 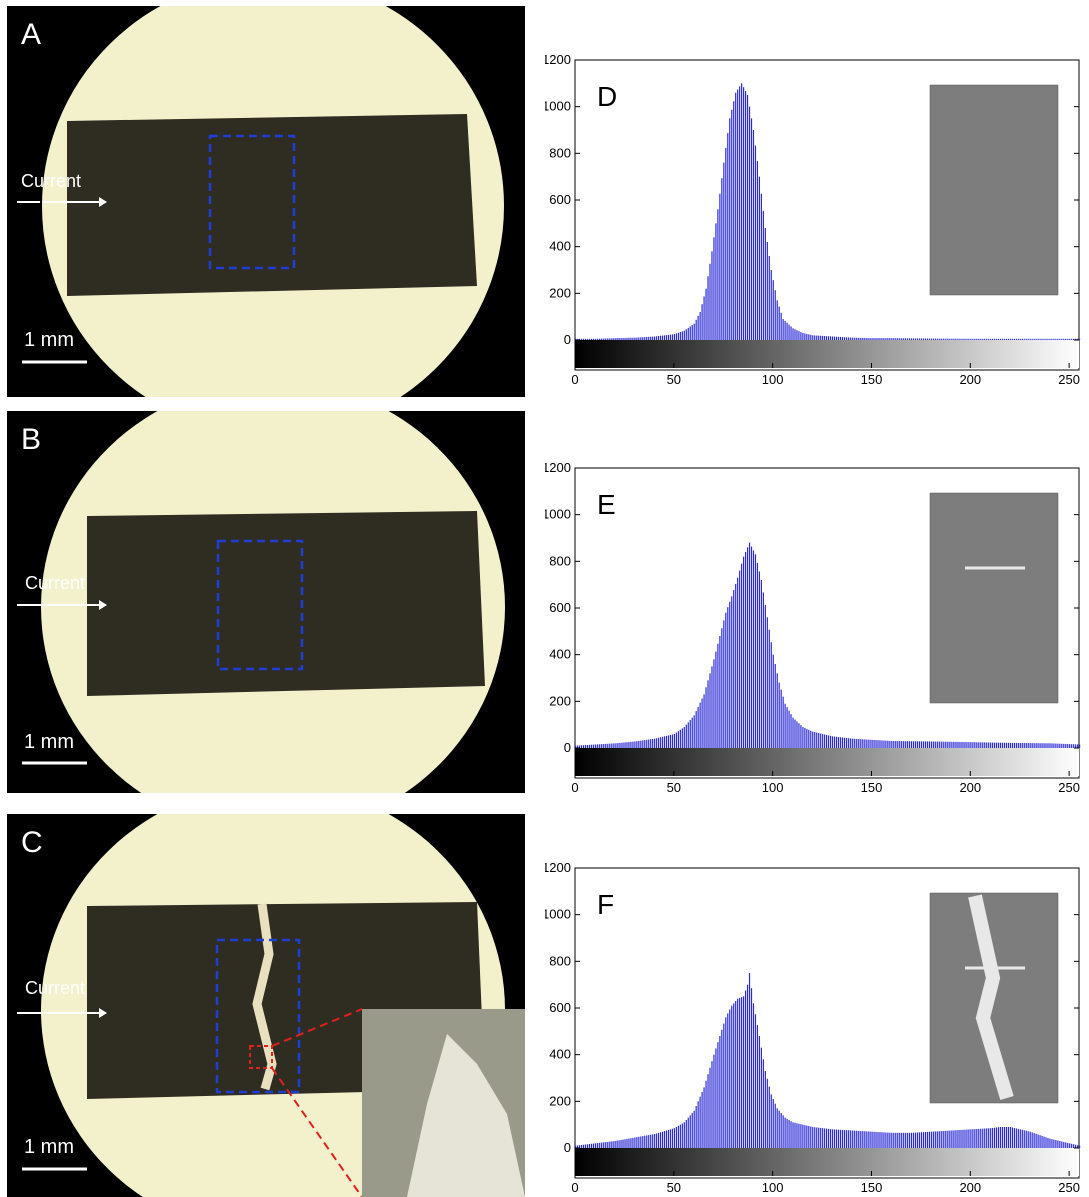 I want to click on y-tick-label: 1000, so click(x=558, y=514).